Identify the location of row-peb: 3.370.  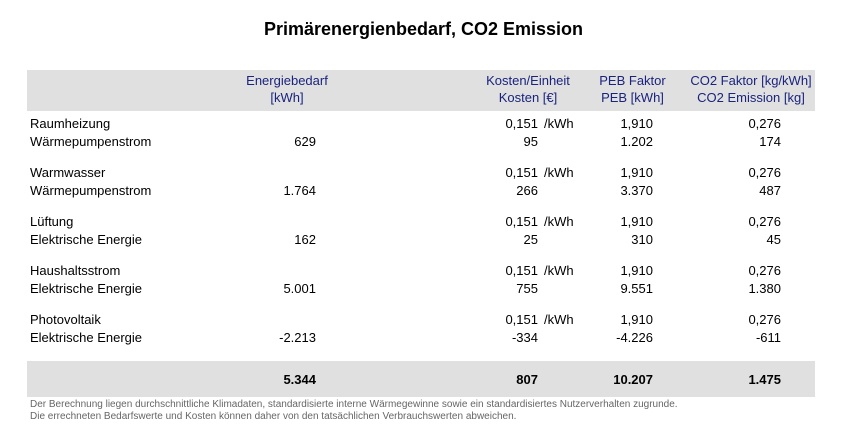
(636, 190).